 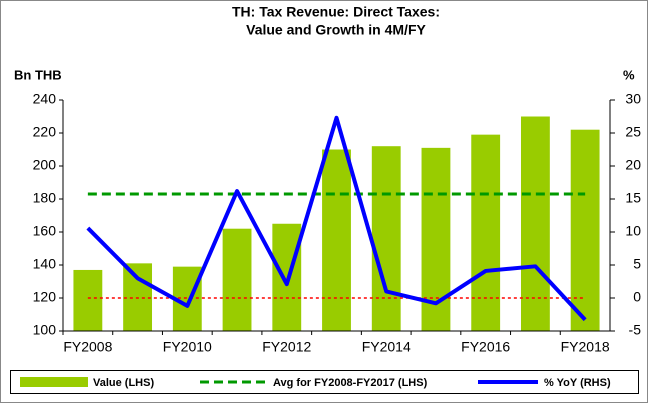 What do you see at coordinates (635, 330) in the screenshot?
I see `y2-tick-label: -5` at bounding box center [635, 330].